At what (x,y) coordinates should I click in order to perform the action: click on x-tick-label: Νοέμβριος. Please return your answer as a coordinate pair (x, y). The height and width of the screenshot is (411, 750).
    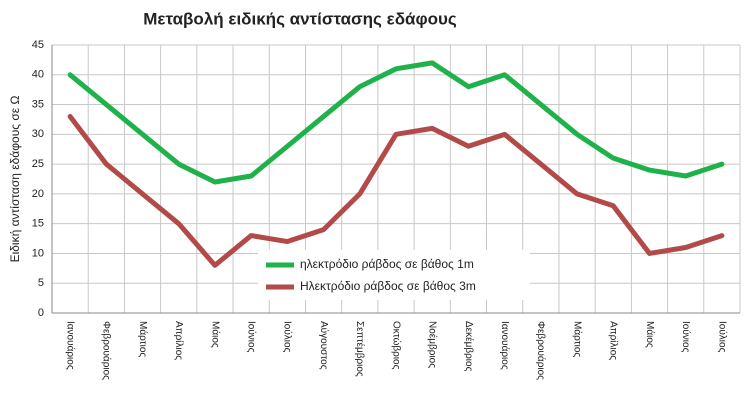
    Looking at the image, I should click on (433, 344).